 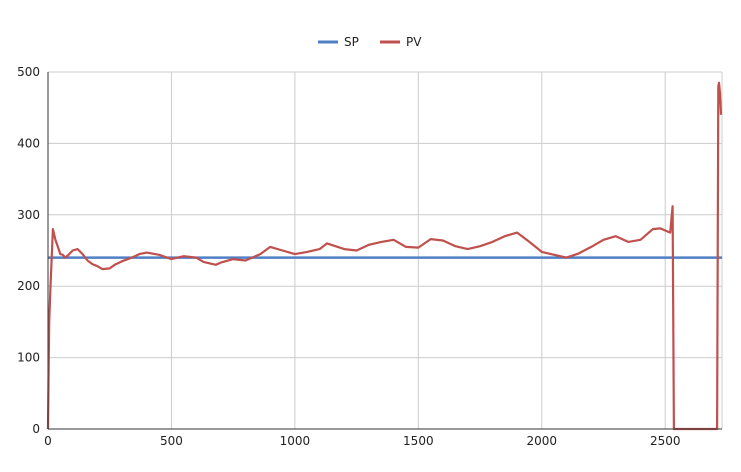 What do you see at coordinates (362, 441) in the screenshot?
I see `x-axis-ticks: 0 500 1000 1500 2000 2500` at bounding box center [362, 441].